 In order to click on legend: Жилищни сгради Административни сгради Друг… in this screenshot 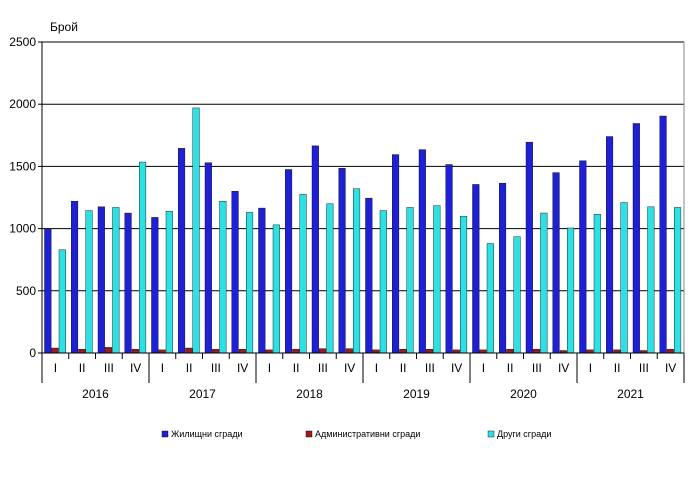, I will do `click(356, 434)`.